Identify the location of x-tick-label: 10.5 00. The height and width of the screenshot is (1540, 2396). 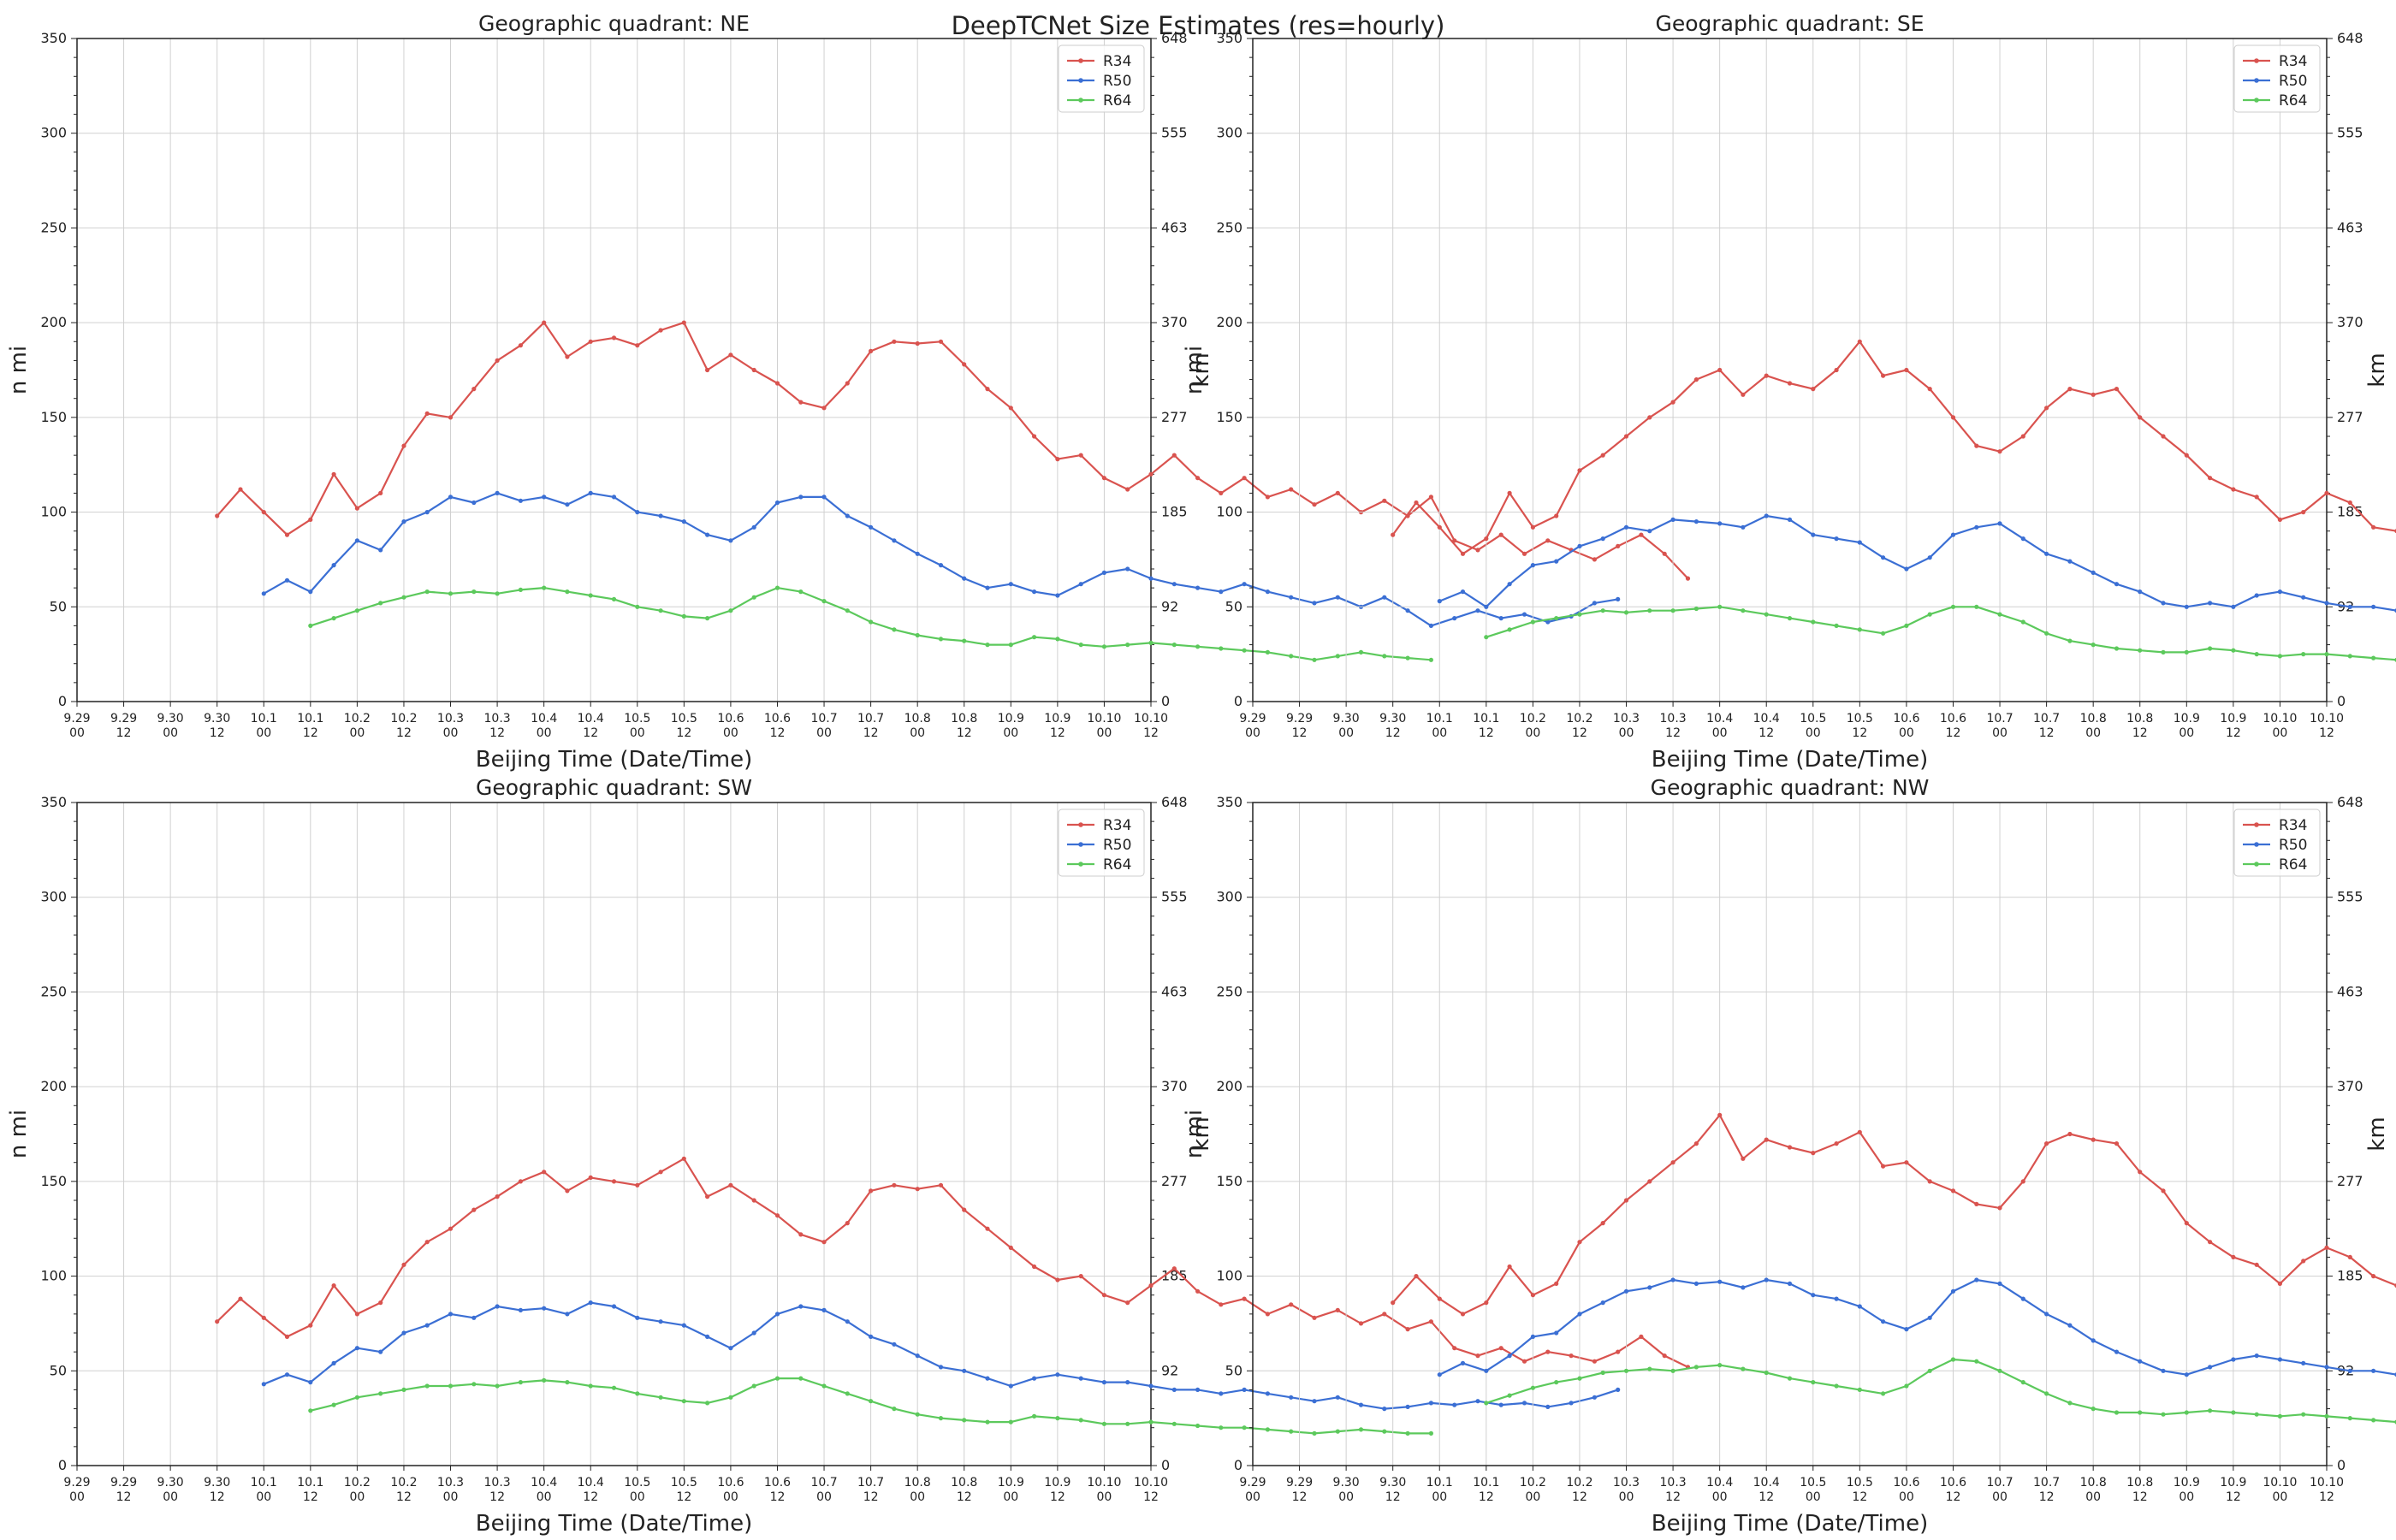
(1813, 1490).